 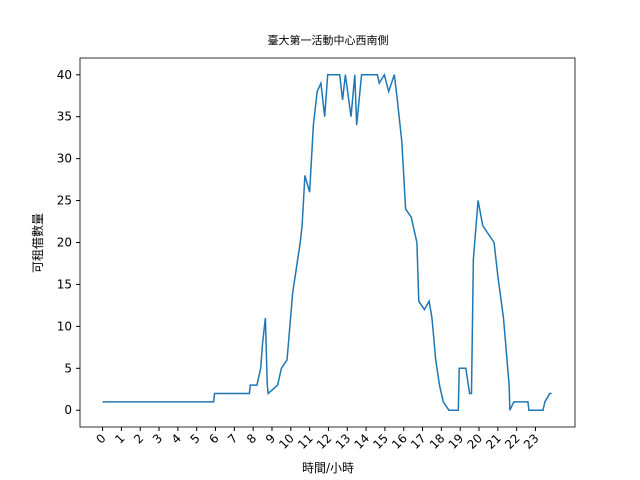 I want to click on y-tick-label: 35, so click(x=64, y=117).